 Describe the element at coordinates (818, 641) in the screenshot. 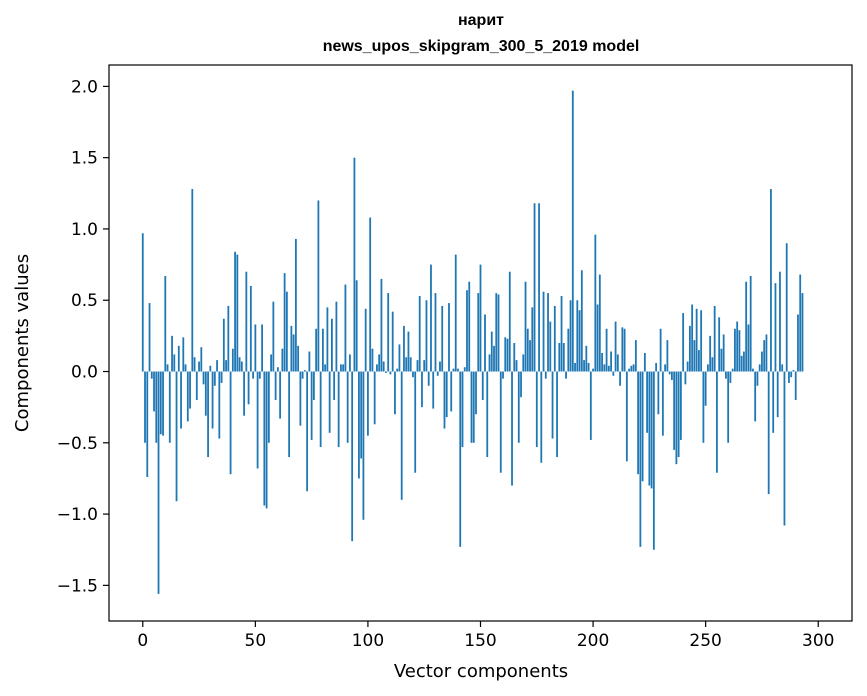

I see `x-tick-label: 300` at that location.